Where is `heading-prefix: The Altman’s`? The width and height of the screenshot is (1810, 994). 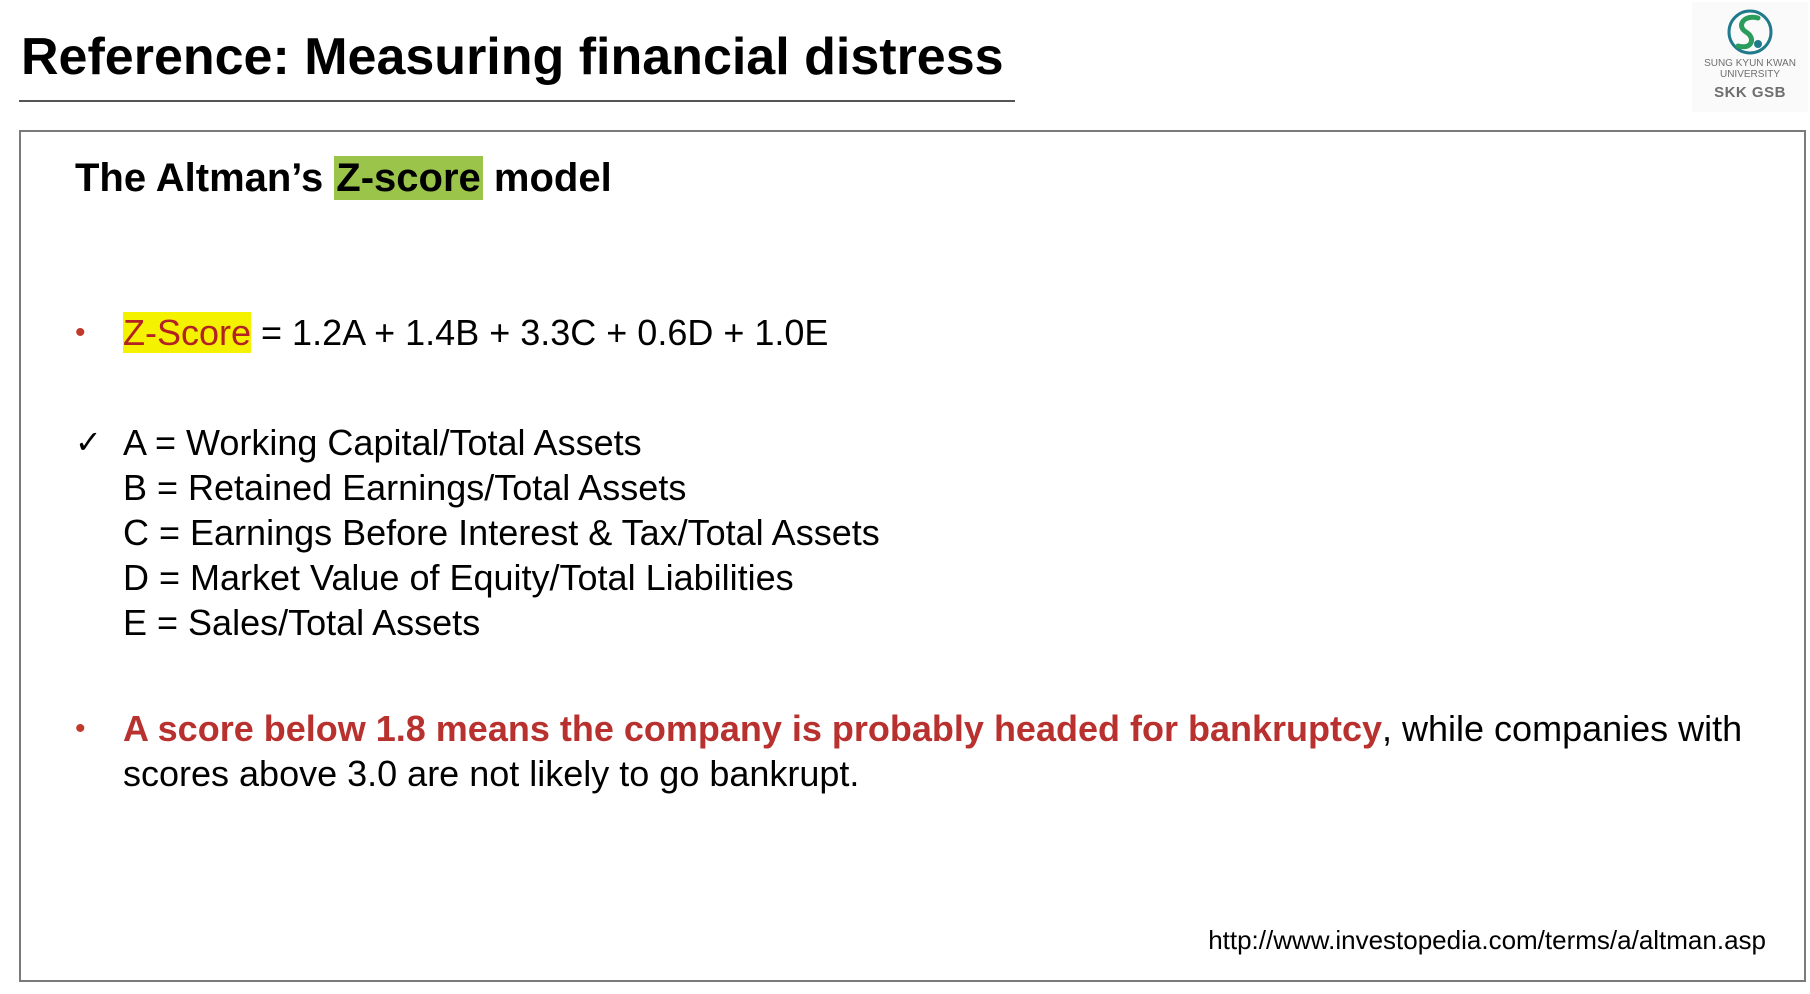
heading-prefix: The Altman’s is located at coordinates (205, 178).